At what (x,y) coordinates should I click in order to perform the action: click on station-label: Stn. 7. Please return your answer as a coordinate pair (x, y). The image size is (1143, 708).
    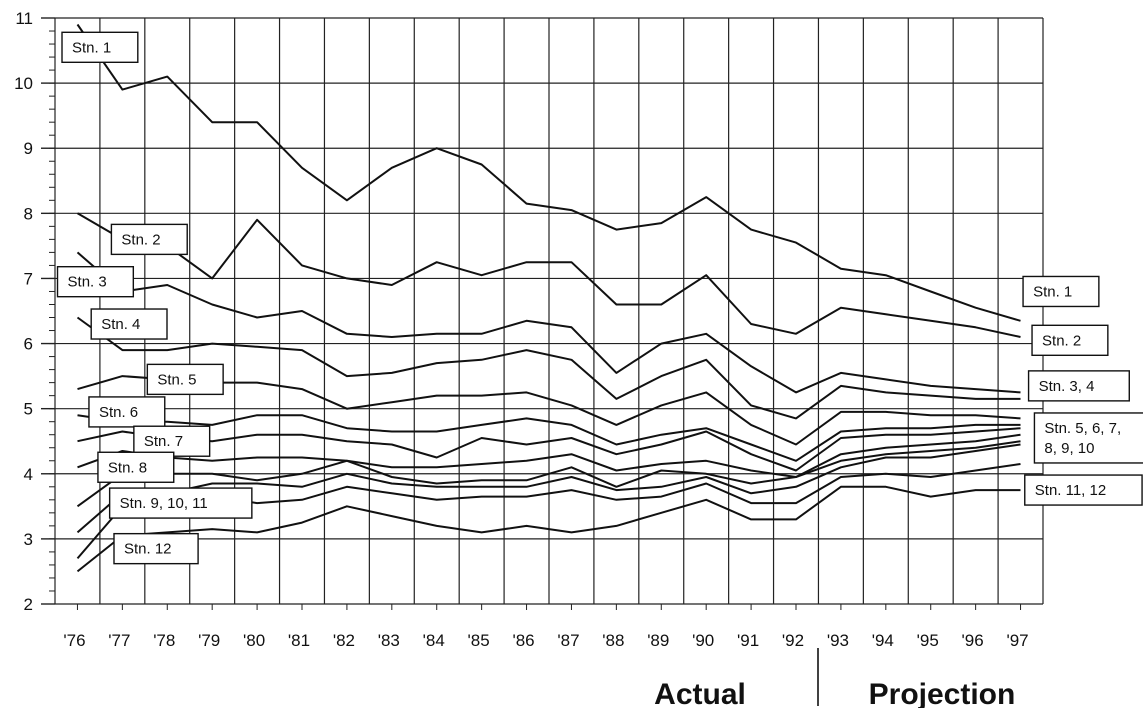
    Looking at the image, I should click on (172, 441).